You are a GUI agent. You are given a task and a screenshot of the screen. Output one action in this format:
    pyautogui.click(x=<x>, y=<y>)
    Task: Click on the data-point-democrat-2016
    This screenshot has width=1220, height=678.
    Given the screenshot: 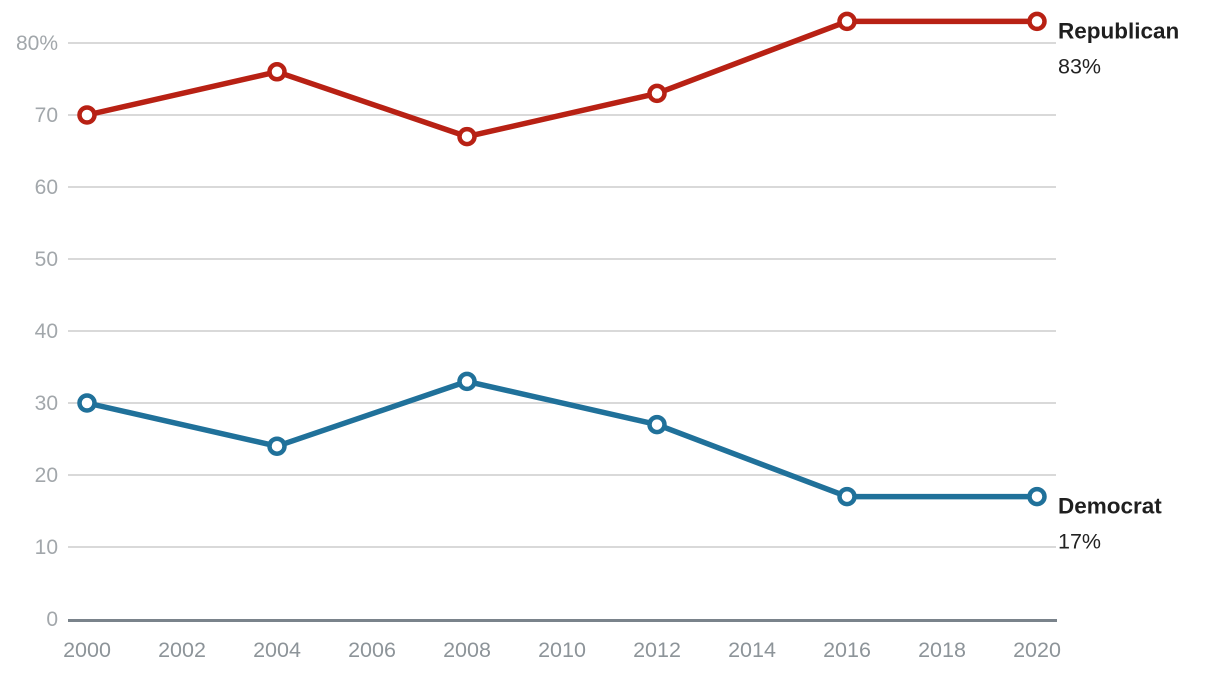 What is the action you would take?
    pyautogui.click(x=847, y=496)
    